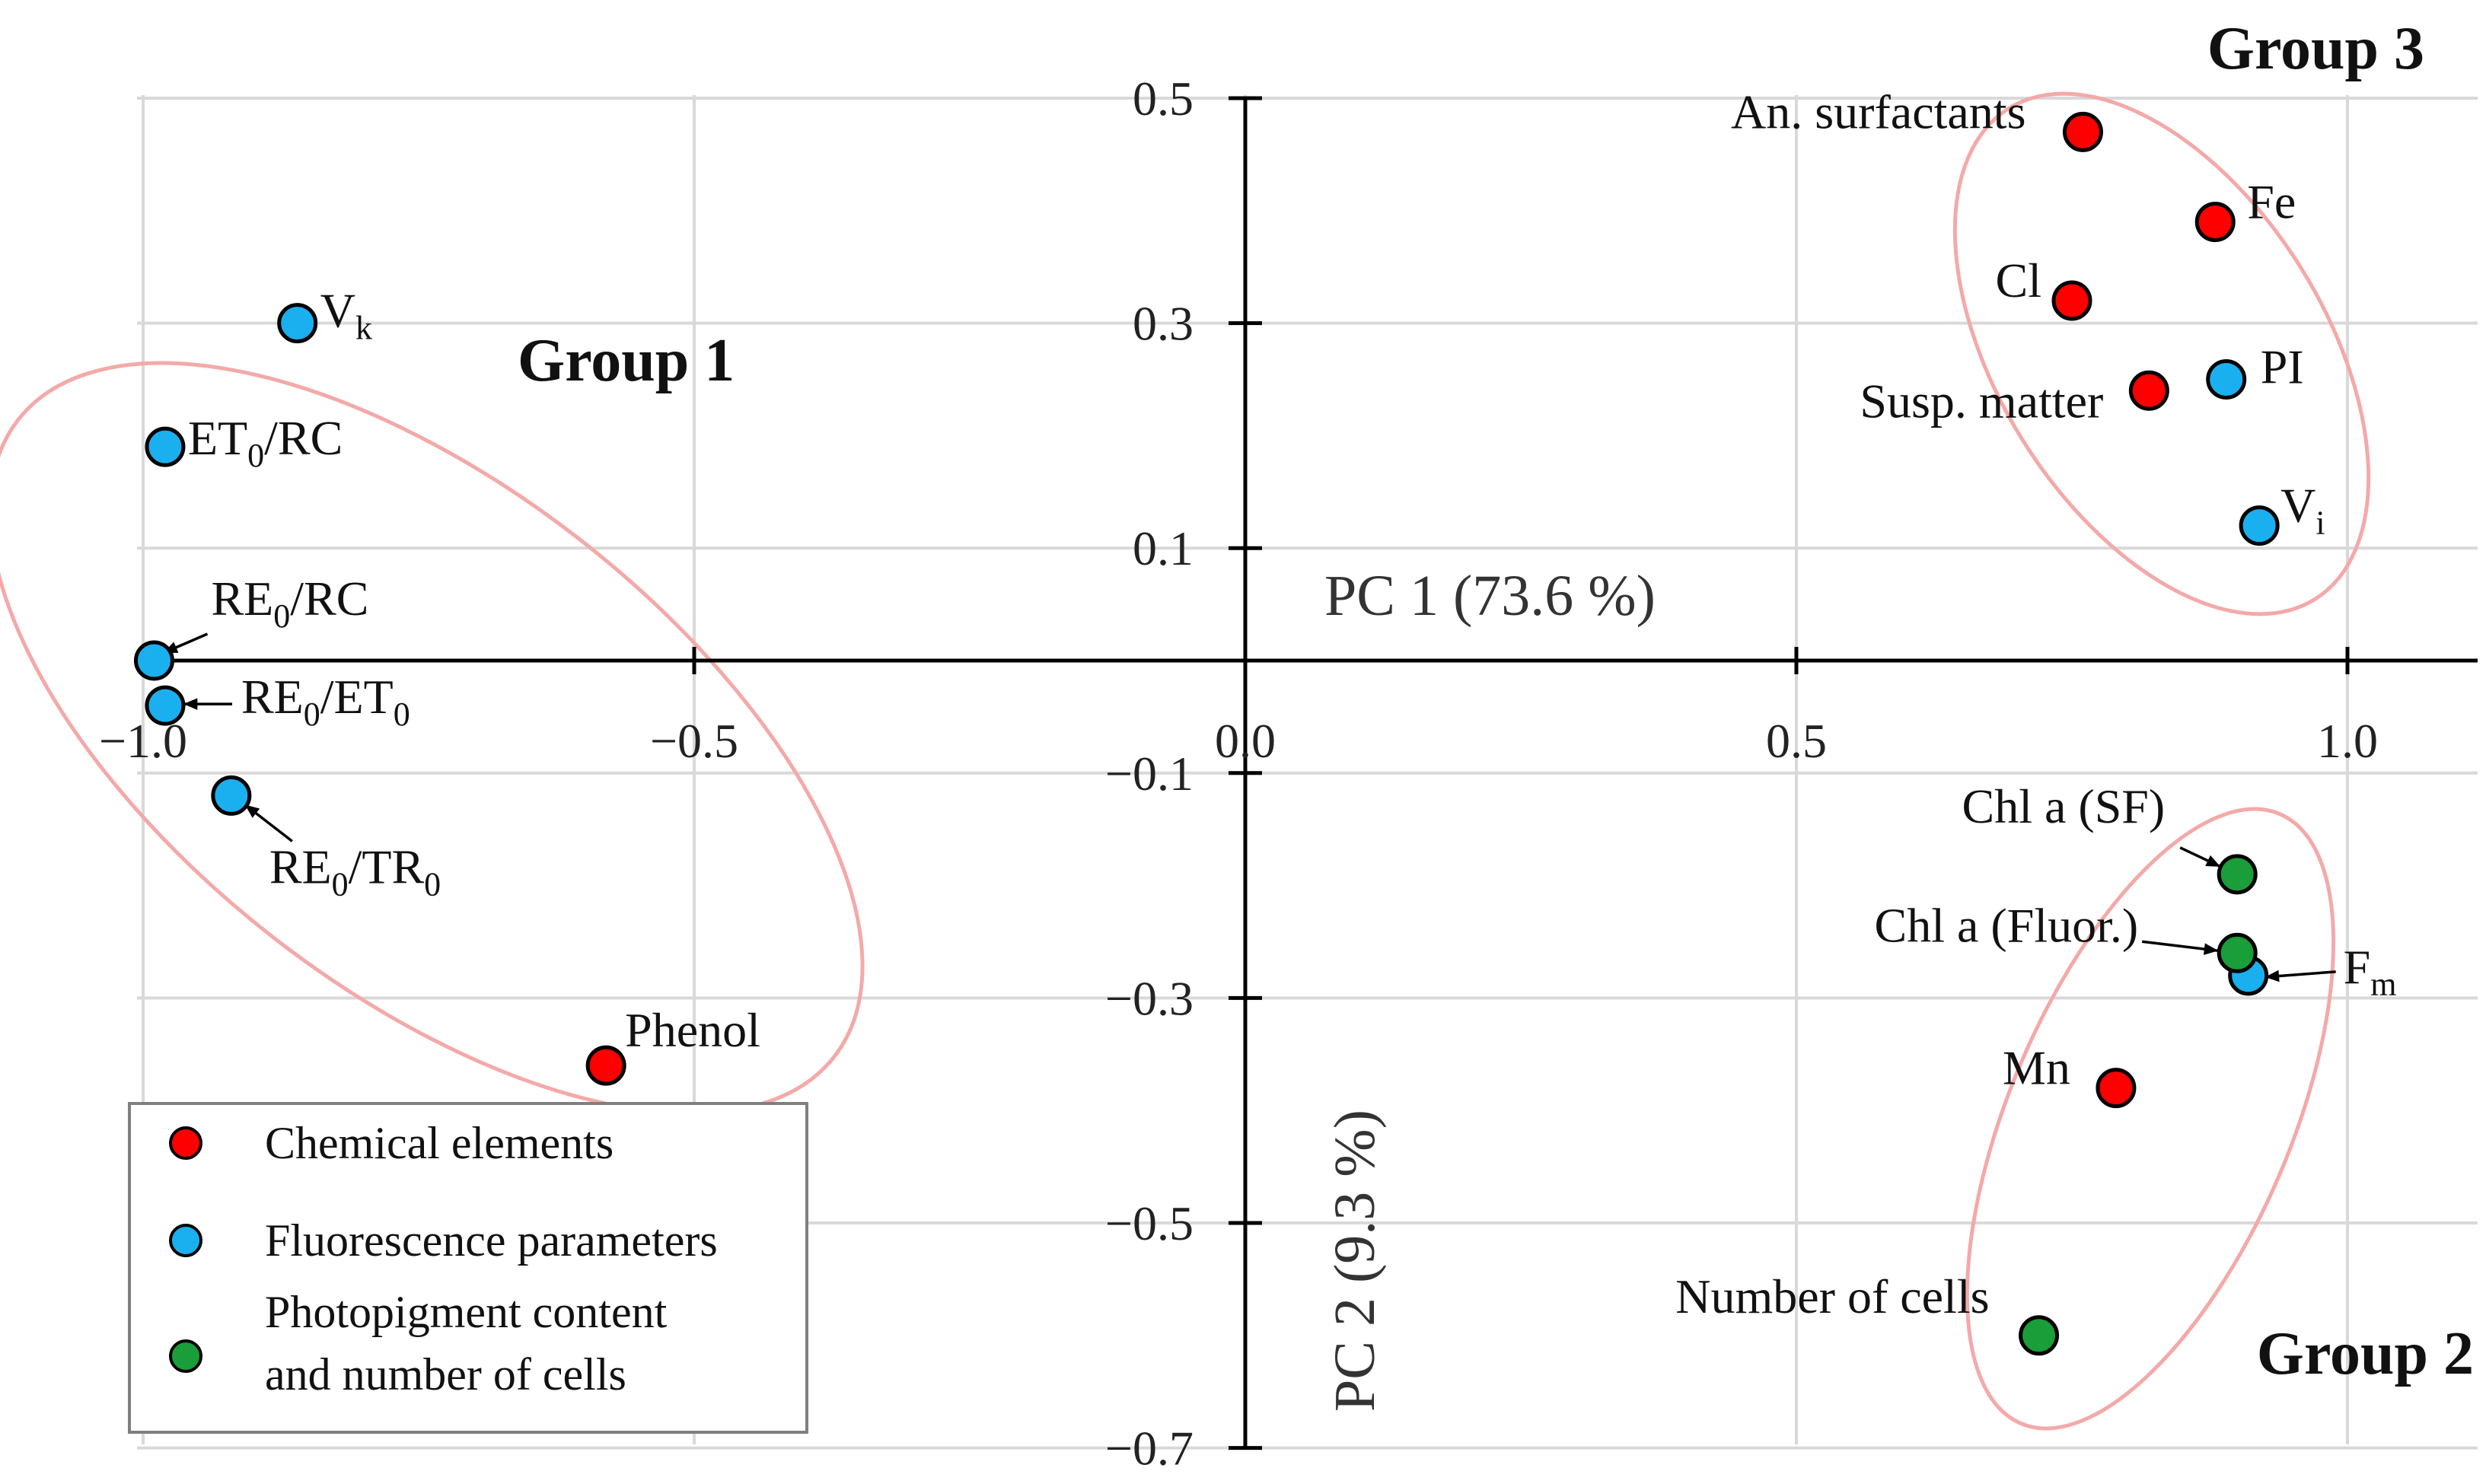 The height and width of the screenshot is (1484, 2486). I want to click on legend-box, so click(468, 1268).